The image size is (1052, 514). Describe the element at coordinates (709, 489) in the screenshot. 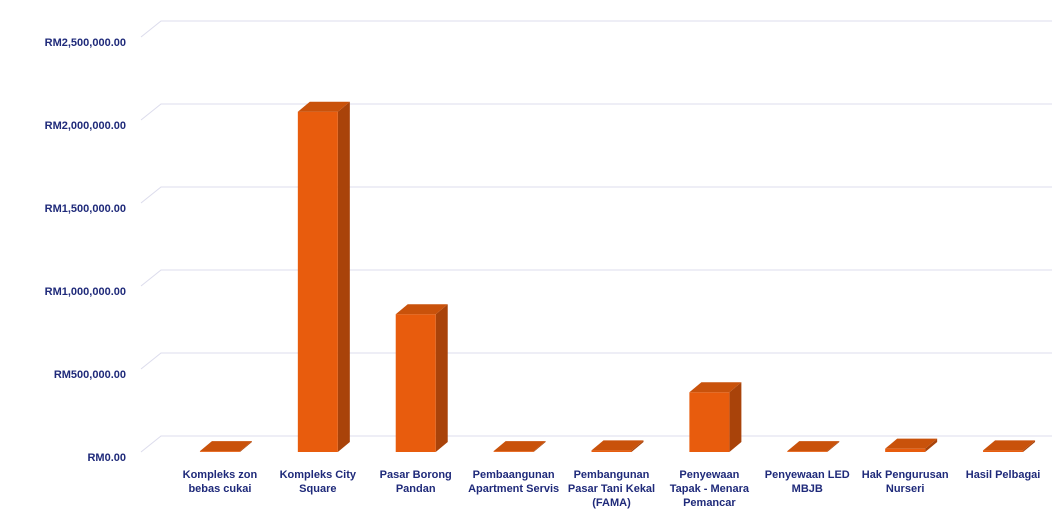

I see `x-tick-label: Penyewaan Tapak - Menara Pemancar` at that location.